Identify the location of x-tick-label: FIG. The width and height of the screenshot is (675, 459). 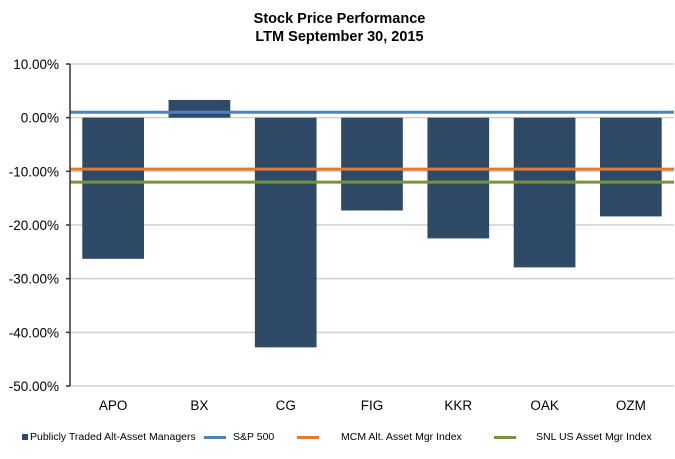
(372, 405).